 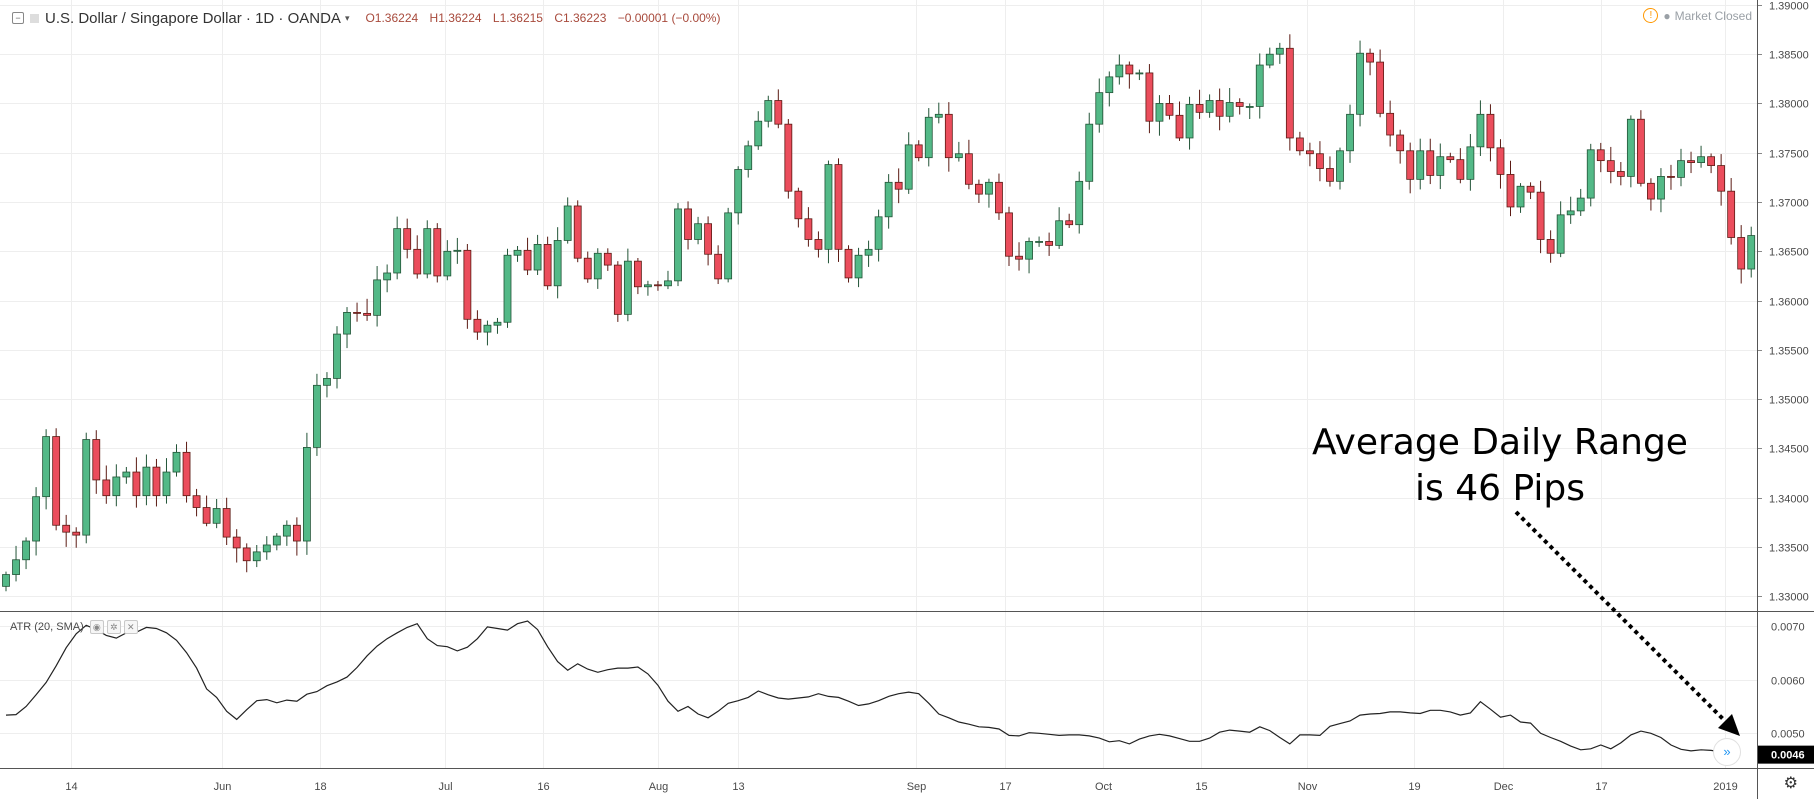 I want to click on price-tick-label: 1.34000, so click(x=1789, y=500).